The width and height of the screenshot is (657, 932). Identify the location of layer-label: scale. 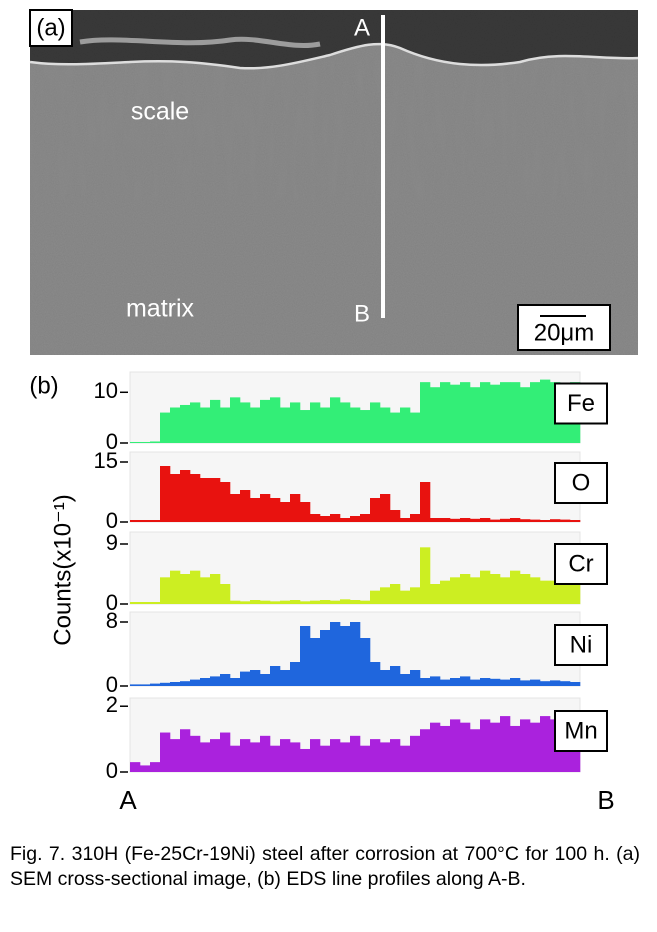
(160, 112).